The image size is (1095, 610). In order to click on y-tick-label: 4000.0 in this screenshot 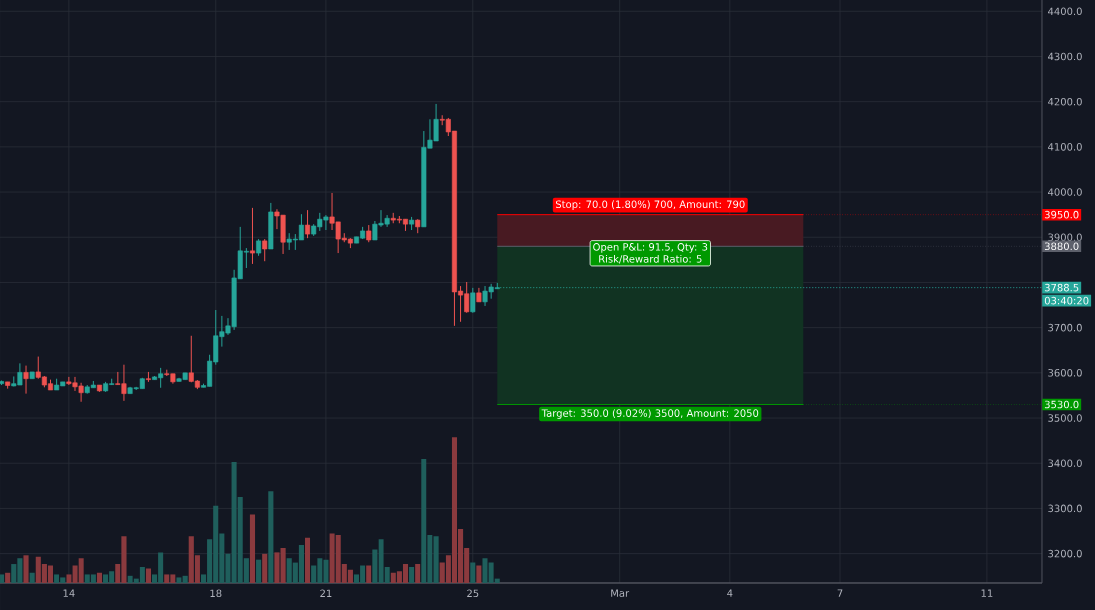, I will do `click(1065, 192)`.